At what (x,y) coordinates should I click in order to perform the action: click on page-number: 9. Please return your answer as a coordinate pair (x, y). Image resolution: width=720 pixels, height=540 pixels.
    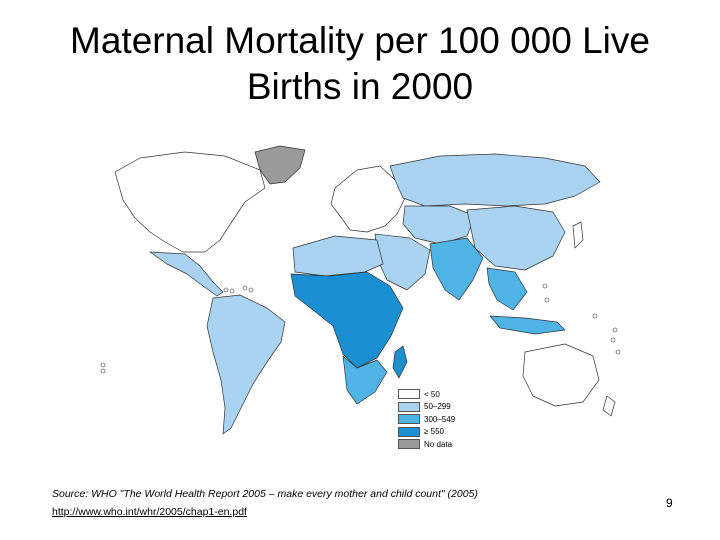
    Looking at the image, I should click on (669, 503).